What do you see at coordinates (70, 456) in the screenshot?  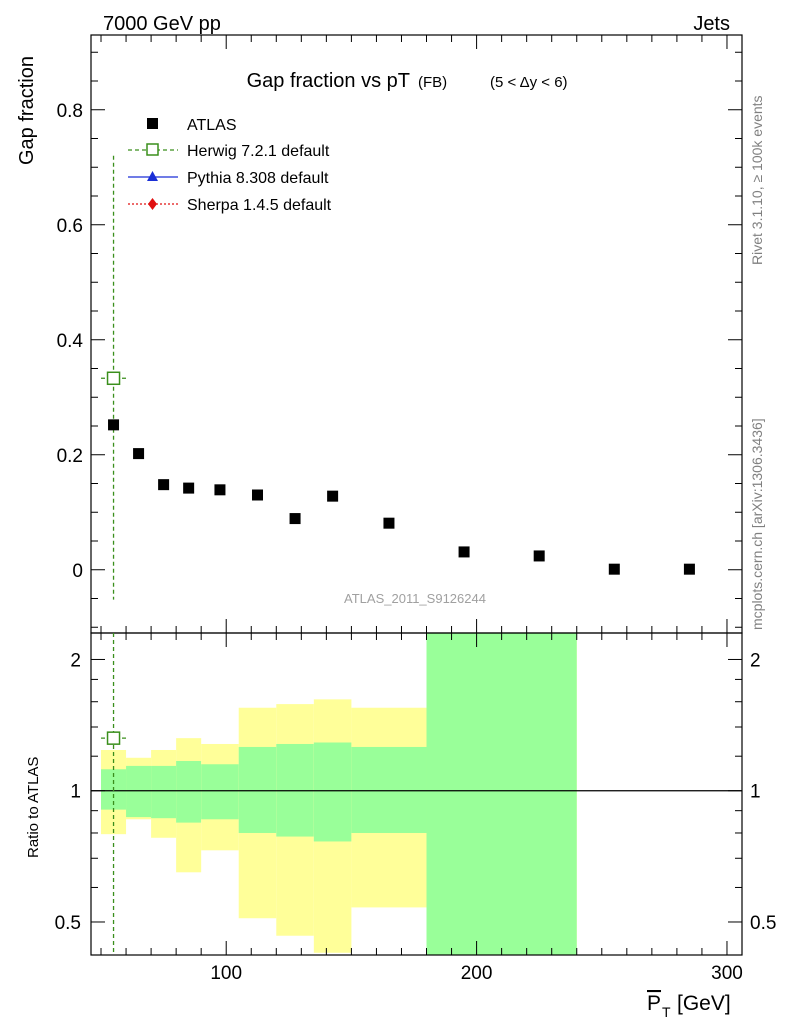 I see `y-tick-label: 0.2` at bounding box center [70, 456].